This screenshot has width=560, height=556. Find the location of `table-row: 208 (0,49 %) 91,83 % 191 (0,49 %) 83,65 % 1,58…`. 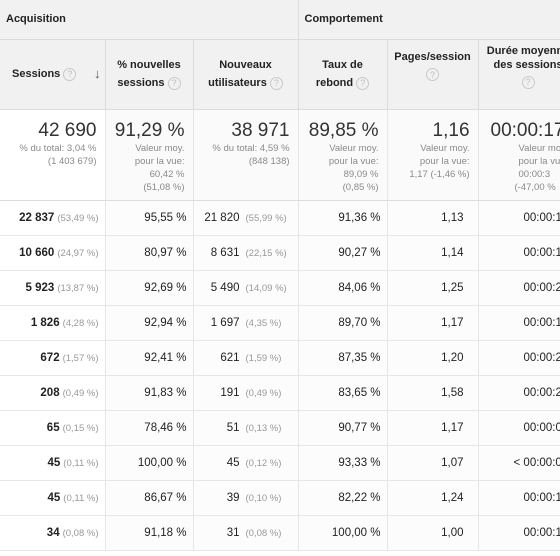

table-row: 208 (0,49 %) 91,83 % 191 (0,49 %) 83,65 % 1,58… is located at coordinates (280, 393).